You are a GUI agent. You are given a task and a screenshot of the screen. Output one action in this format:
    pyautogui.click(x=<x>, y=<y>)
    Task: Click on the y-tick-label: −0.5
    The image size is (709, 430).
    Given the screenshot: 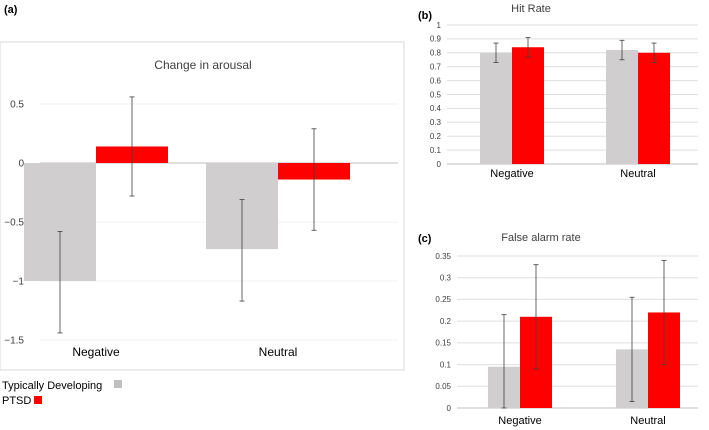 What is the action you would take?
    pyautogui.click(x=14, y=223)
    